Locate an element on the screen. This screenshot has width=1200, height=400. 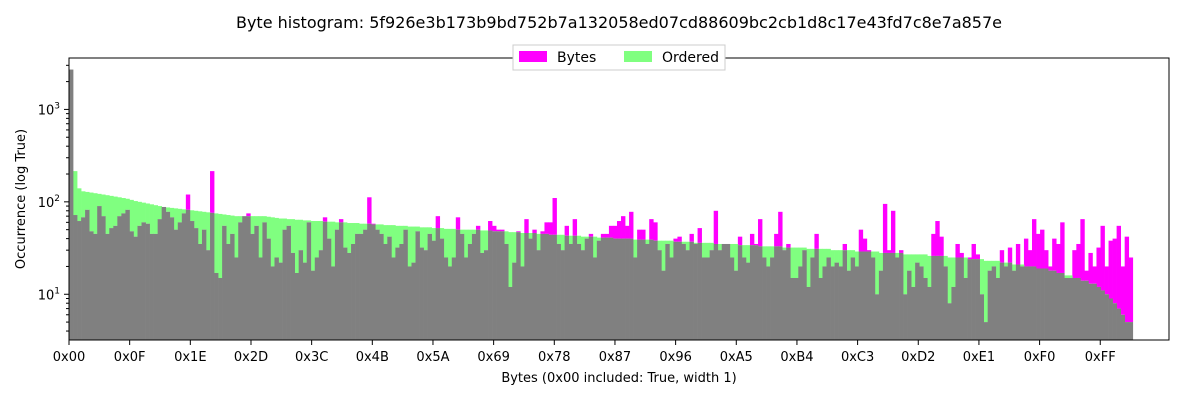
x-tick-label: 0x0F is located at coordinates (130, 357).